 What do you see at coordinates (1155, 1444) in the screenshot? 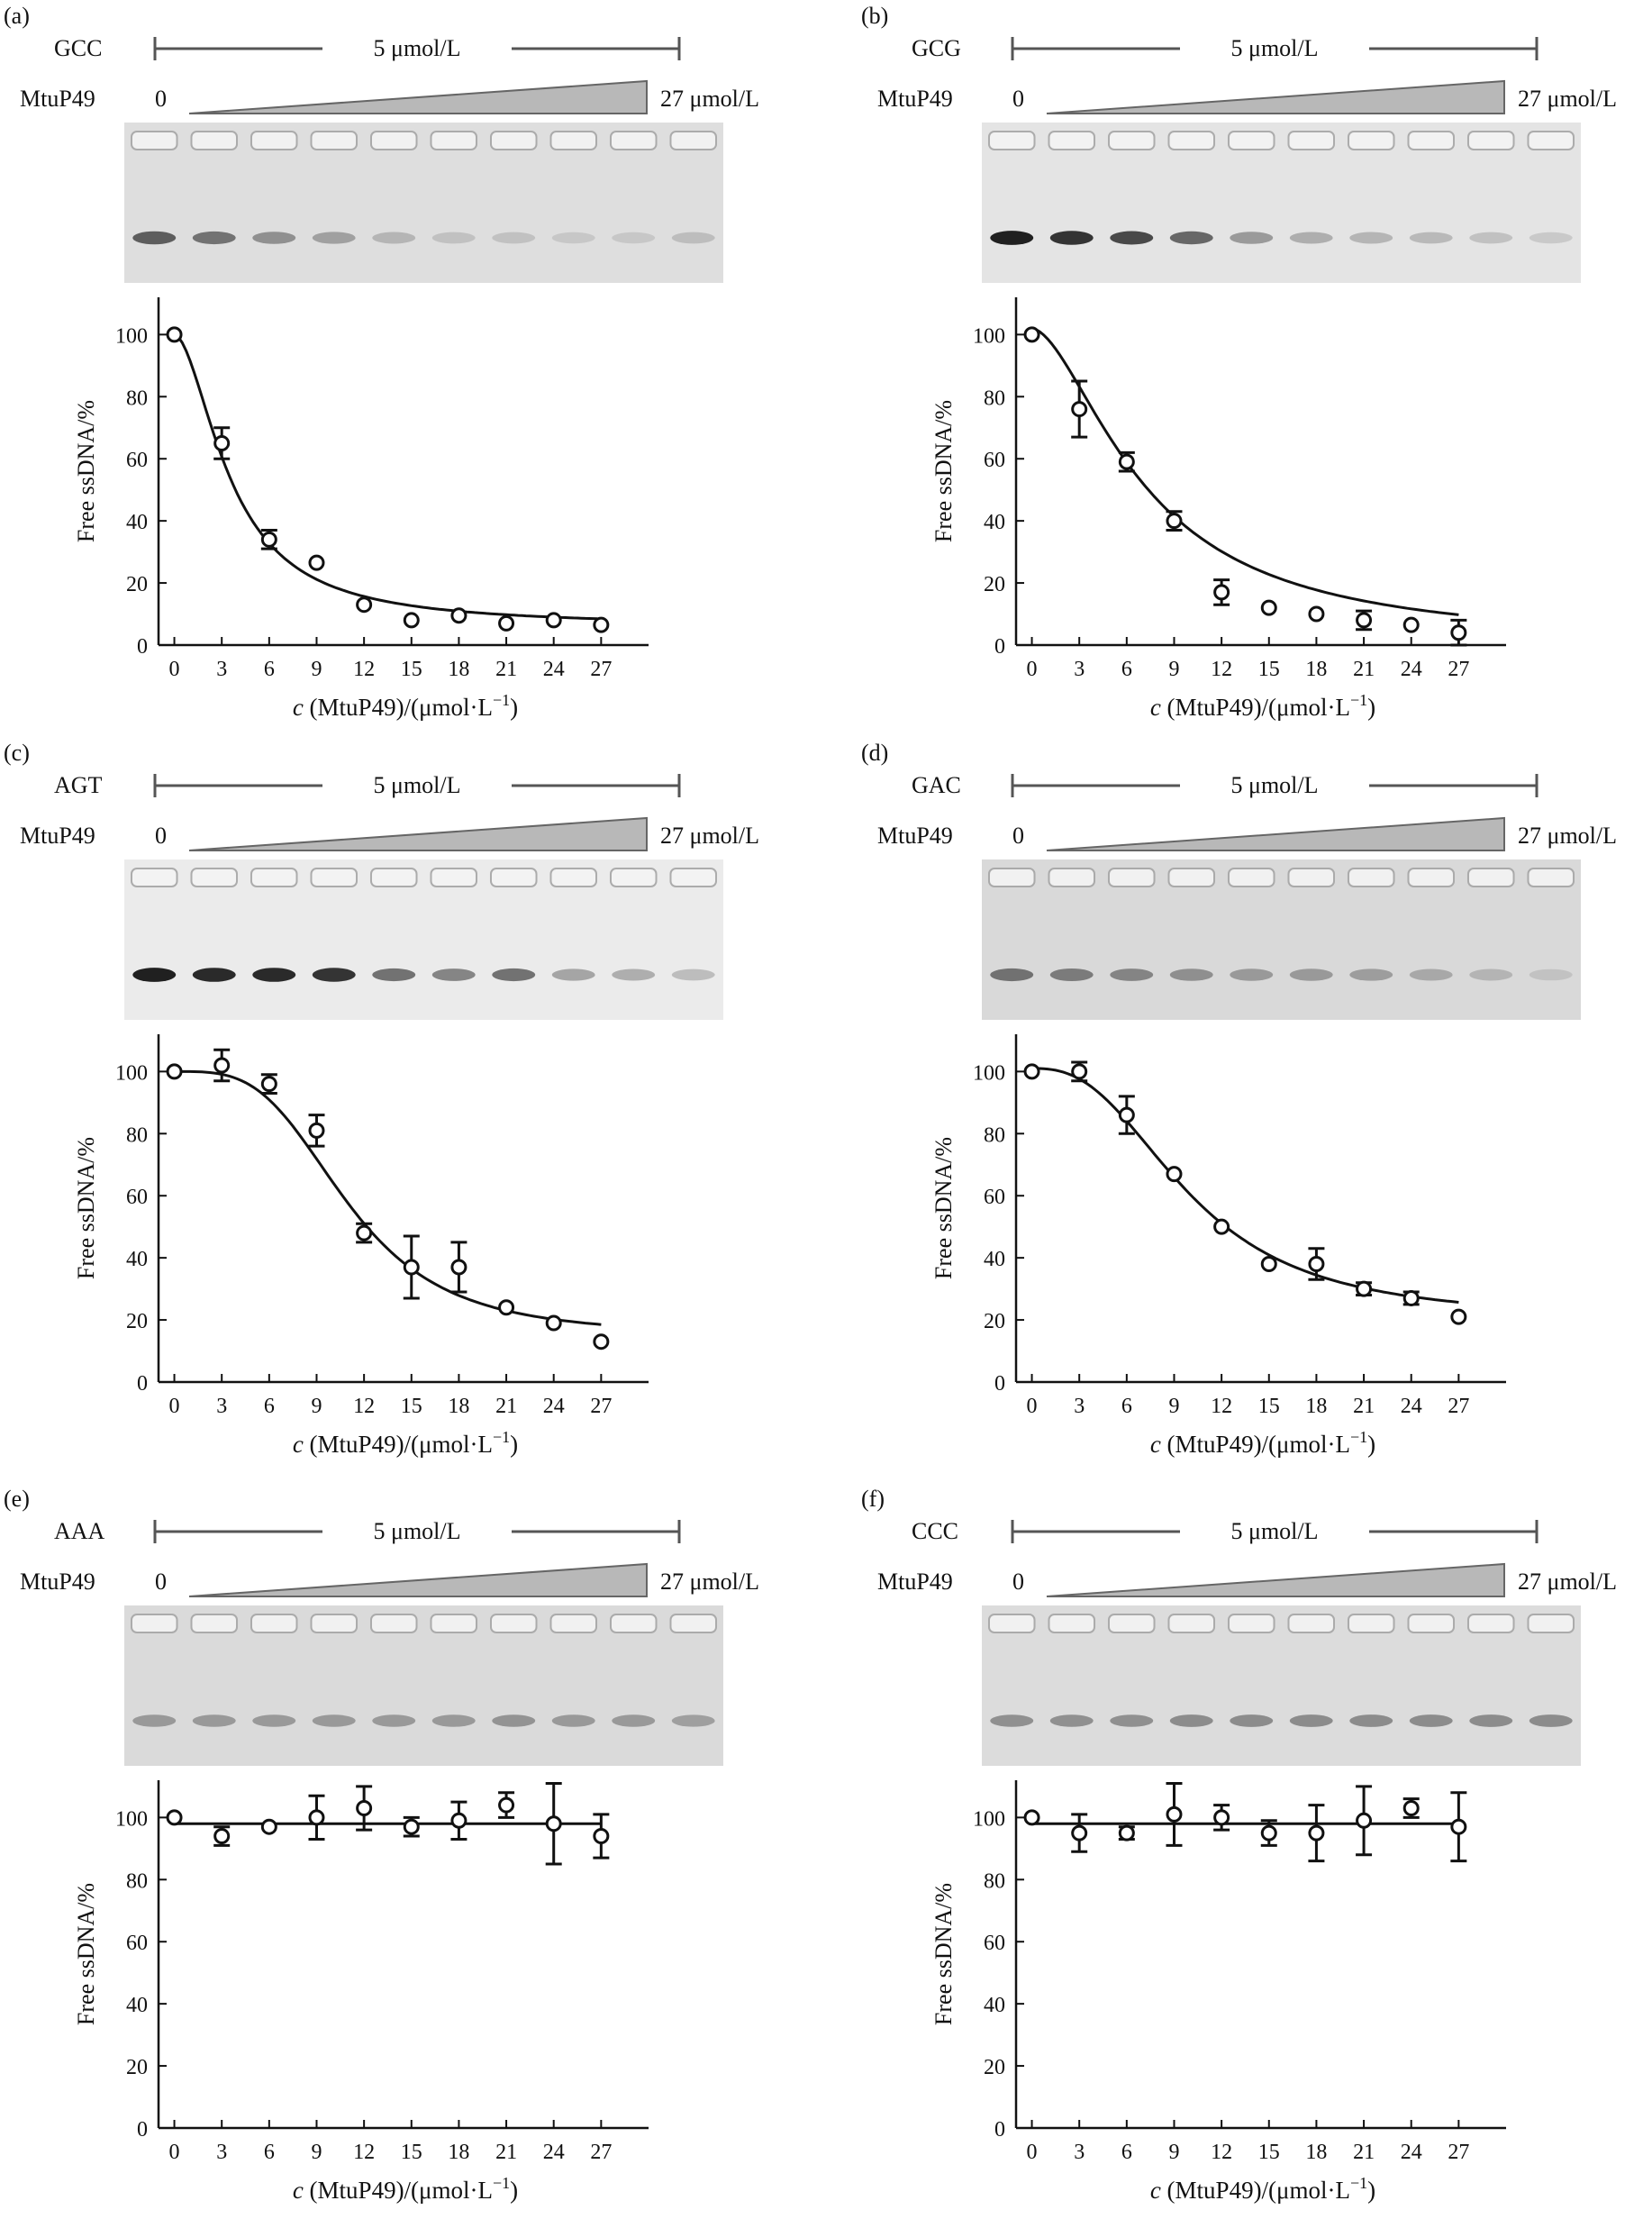
I see `x-axis-label-variable: c` at bounding box center [1155, 1444].